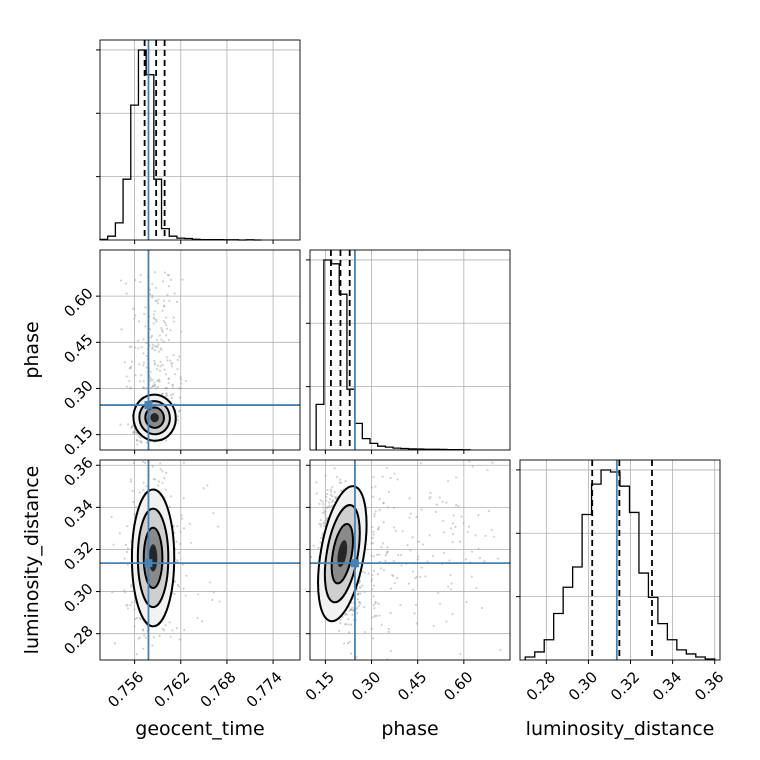 The height and width of the screenshot is (760, 760). I want to click on scatter-geocent_time-phase-grid, so click(200, 350).